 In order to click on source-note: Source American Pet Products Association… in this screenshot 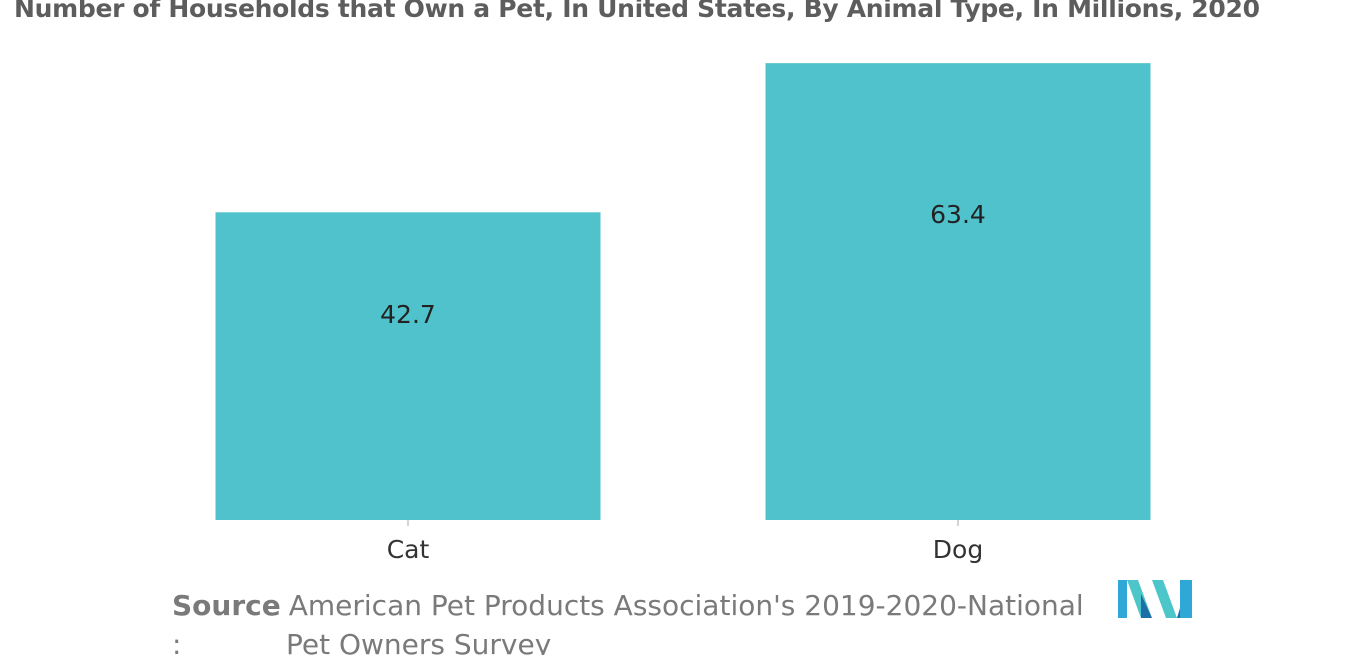, I will do `click(628, 605)`.